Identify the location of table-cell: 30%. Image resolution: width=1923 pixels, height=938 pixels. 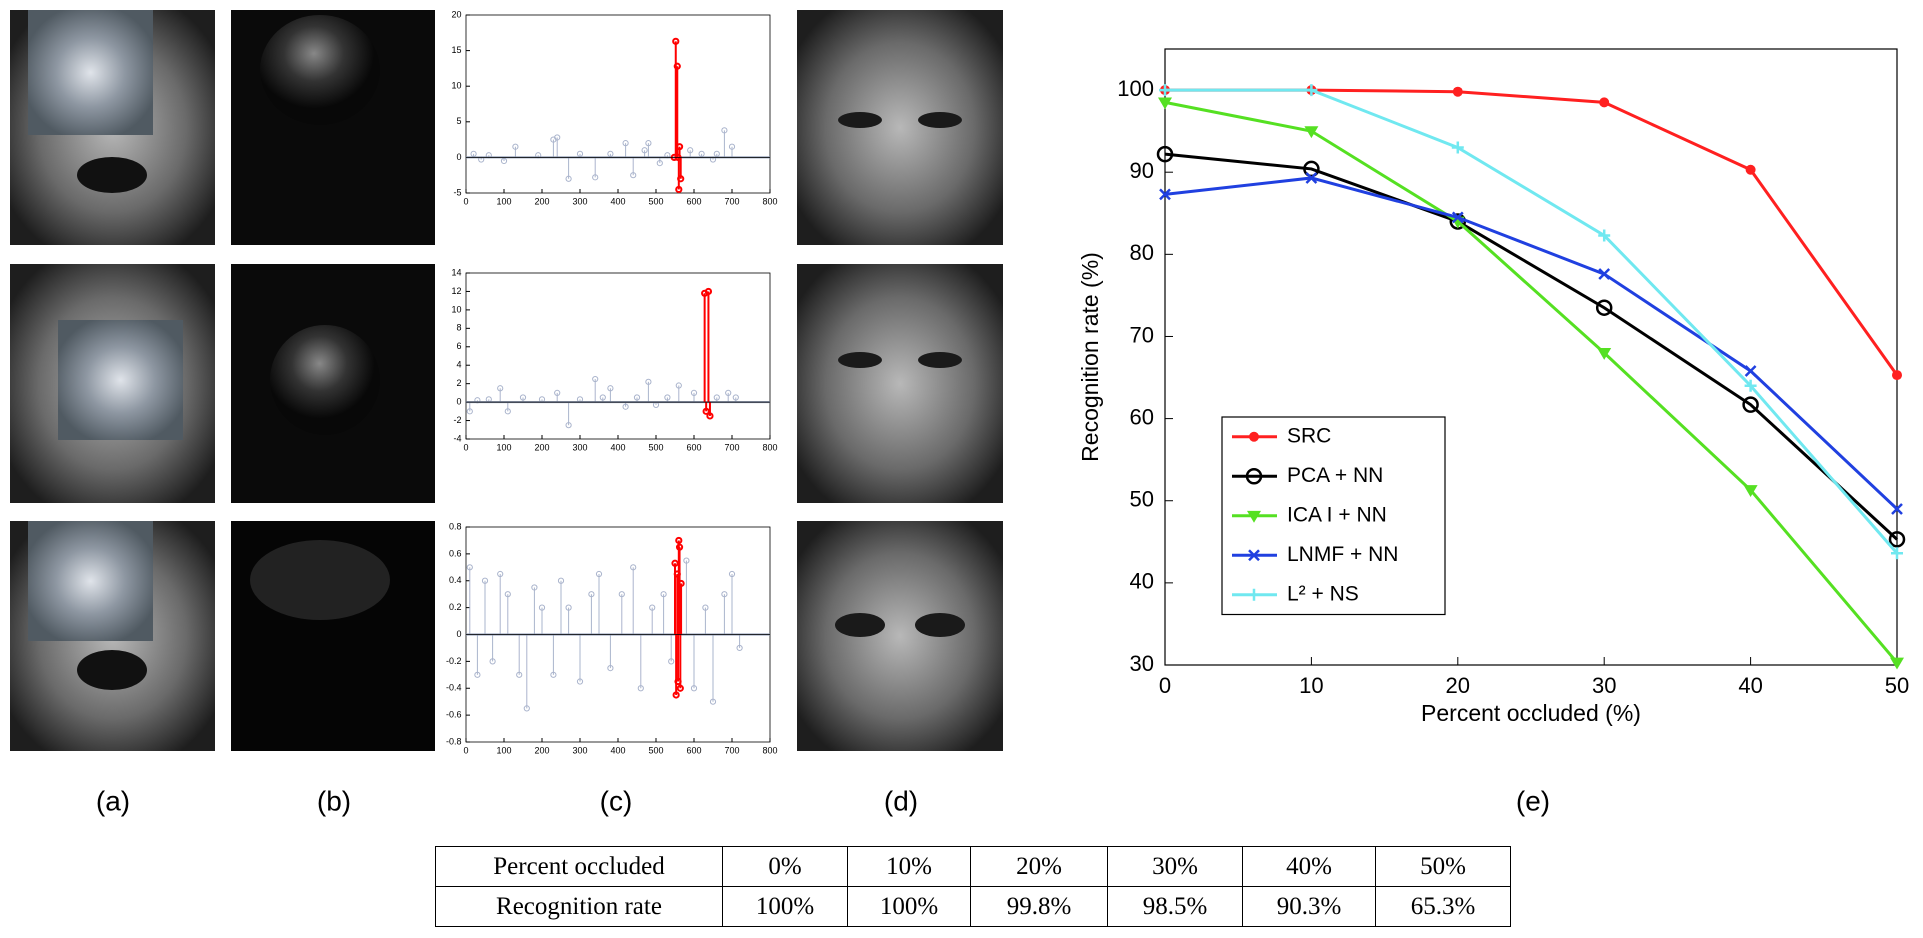
(1175, 866).